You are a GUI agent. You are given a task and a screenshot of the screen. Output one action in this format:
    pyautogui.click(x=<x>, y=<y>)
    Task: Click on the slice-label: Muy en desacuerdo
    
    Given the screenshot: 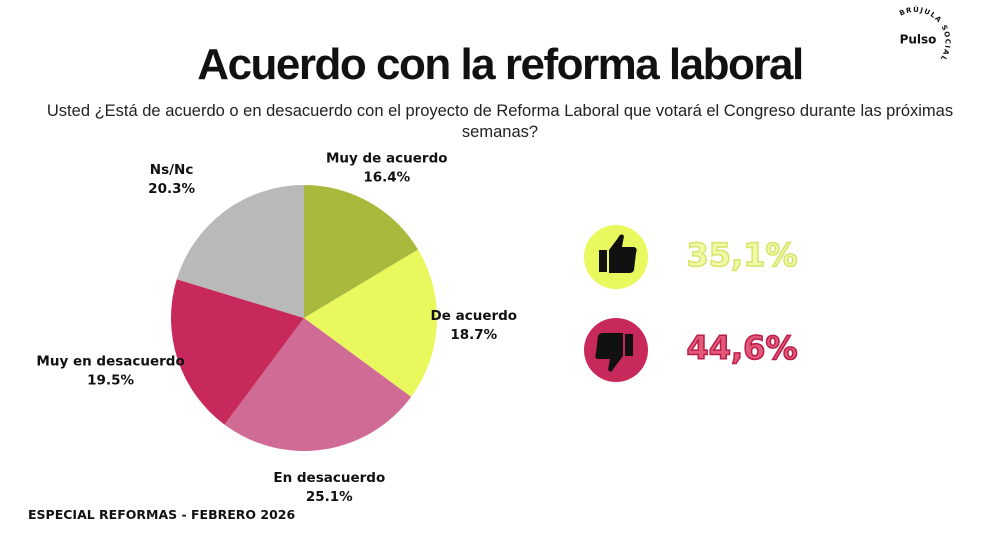 What is the action you would take?
    pyautogui.click(x=110, y=362)
    